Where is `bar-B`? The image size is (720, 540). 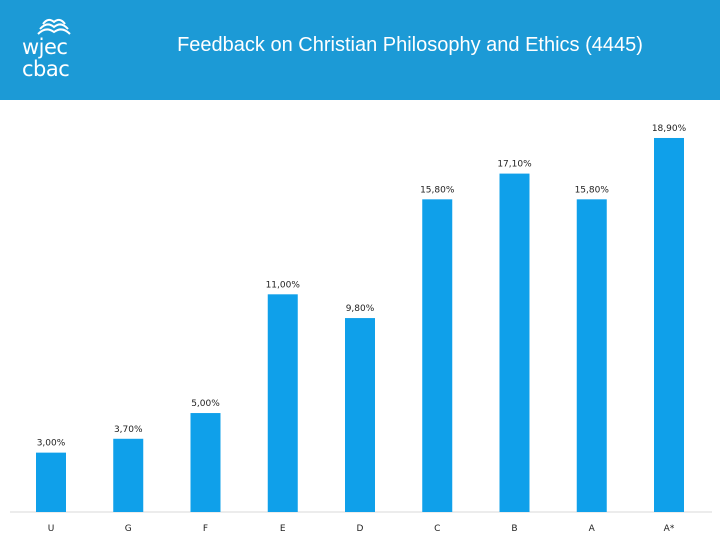 bar-B is located at coordinates (514, 342).